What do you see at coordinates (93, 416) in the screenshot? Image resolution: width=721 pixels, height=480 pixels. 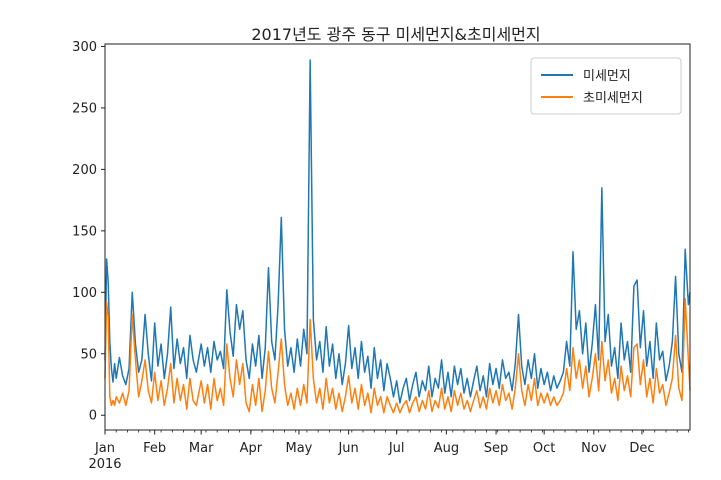 I see `y-tick-label: 0` at bounding box center [93, 416].